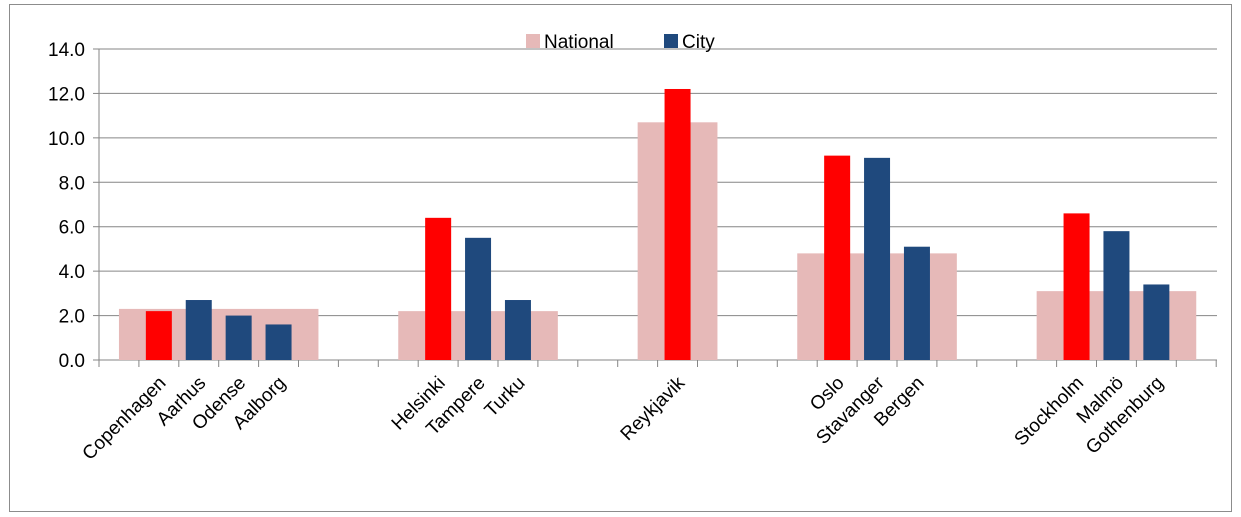 This screenshot has width=1241, height=517. I want to click on legend-swatch-city, so click(671, 41).